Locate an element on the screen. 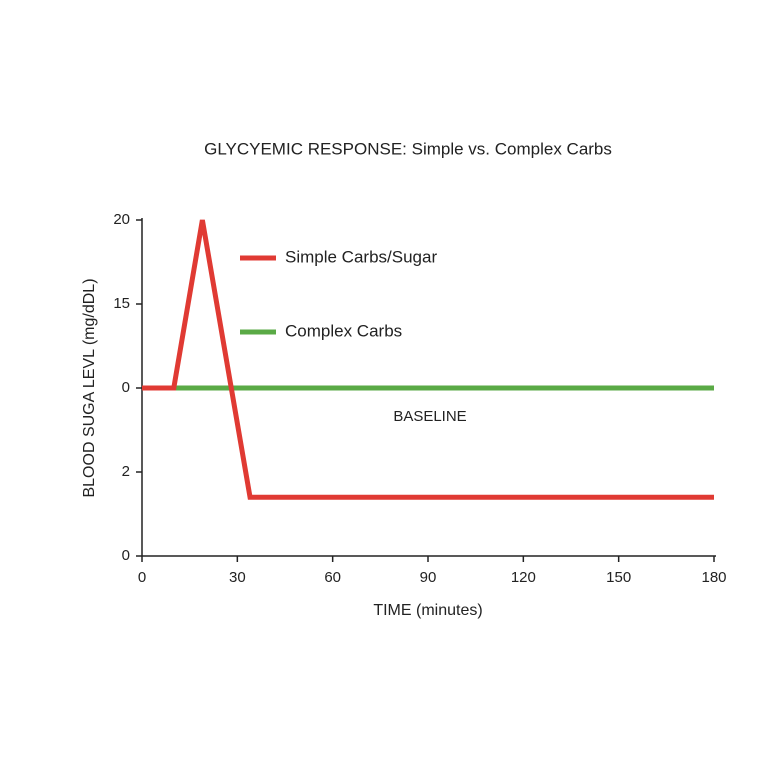 The height and width of the screenshot is (780, 780). y-tick-label: 15 is located at coordinates (121, 303).